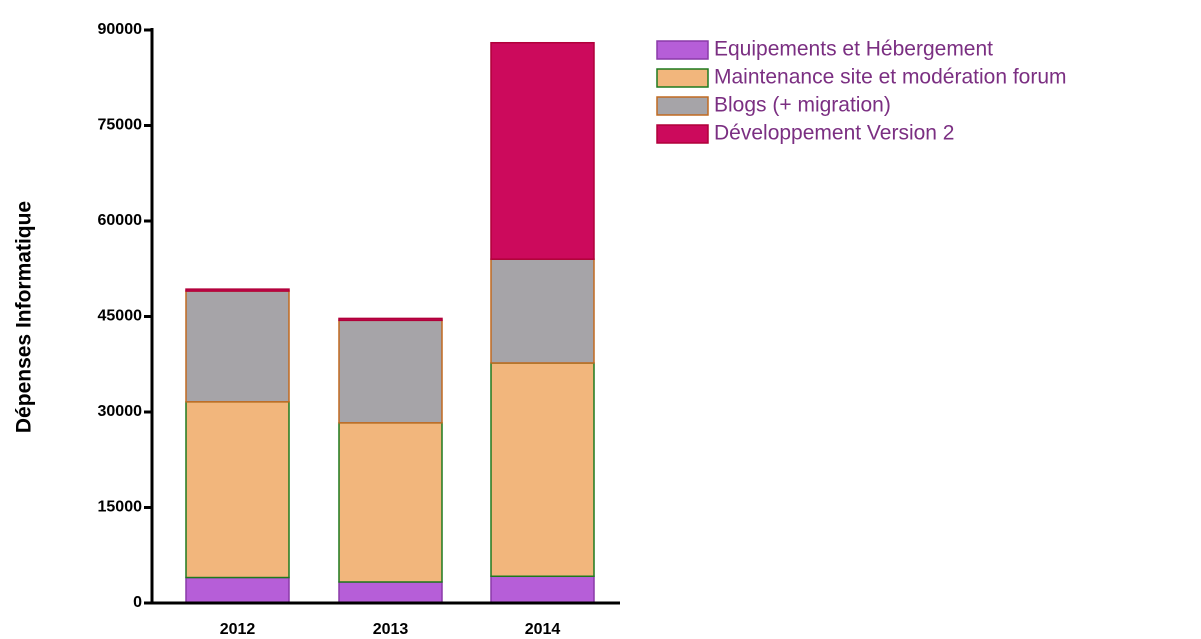  What do you see at coordinates (802, 105) in the screenshot?
I see `legend-label: Blogs (+ migration)` at bounding box center [802, 105].